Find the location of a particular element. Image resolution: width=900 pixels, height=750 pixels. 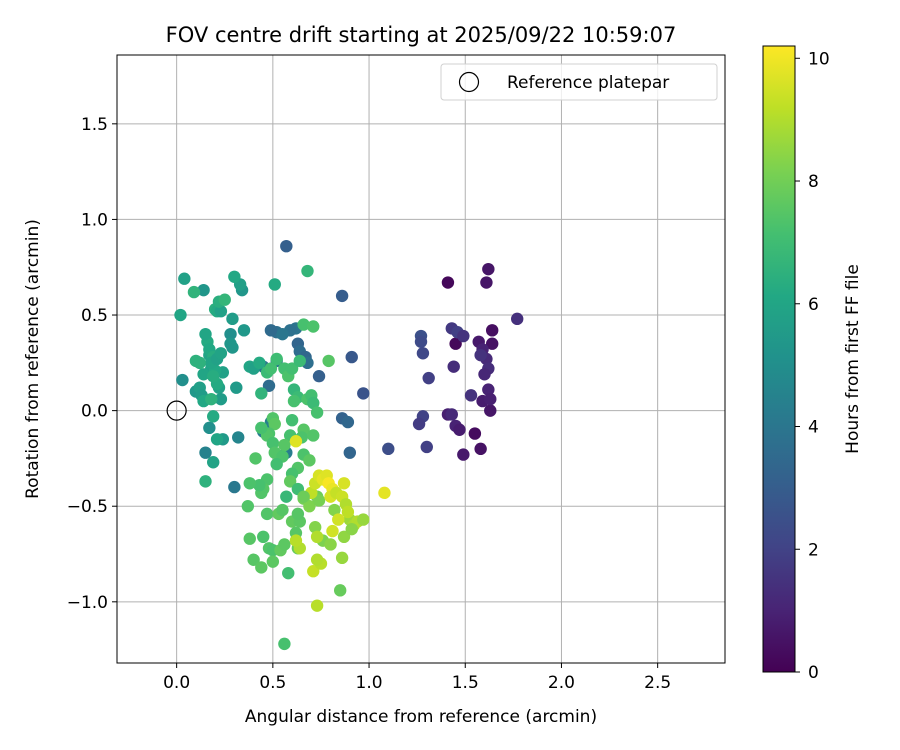

colorbar-tick-label: 4 is located at coordinates (813, 428).